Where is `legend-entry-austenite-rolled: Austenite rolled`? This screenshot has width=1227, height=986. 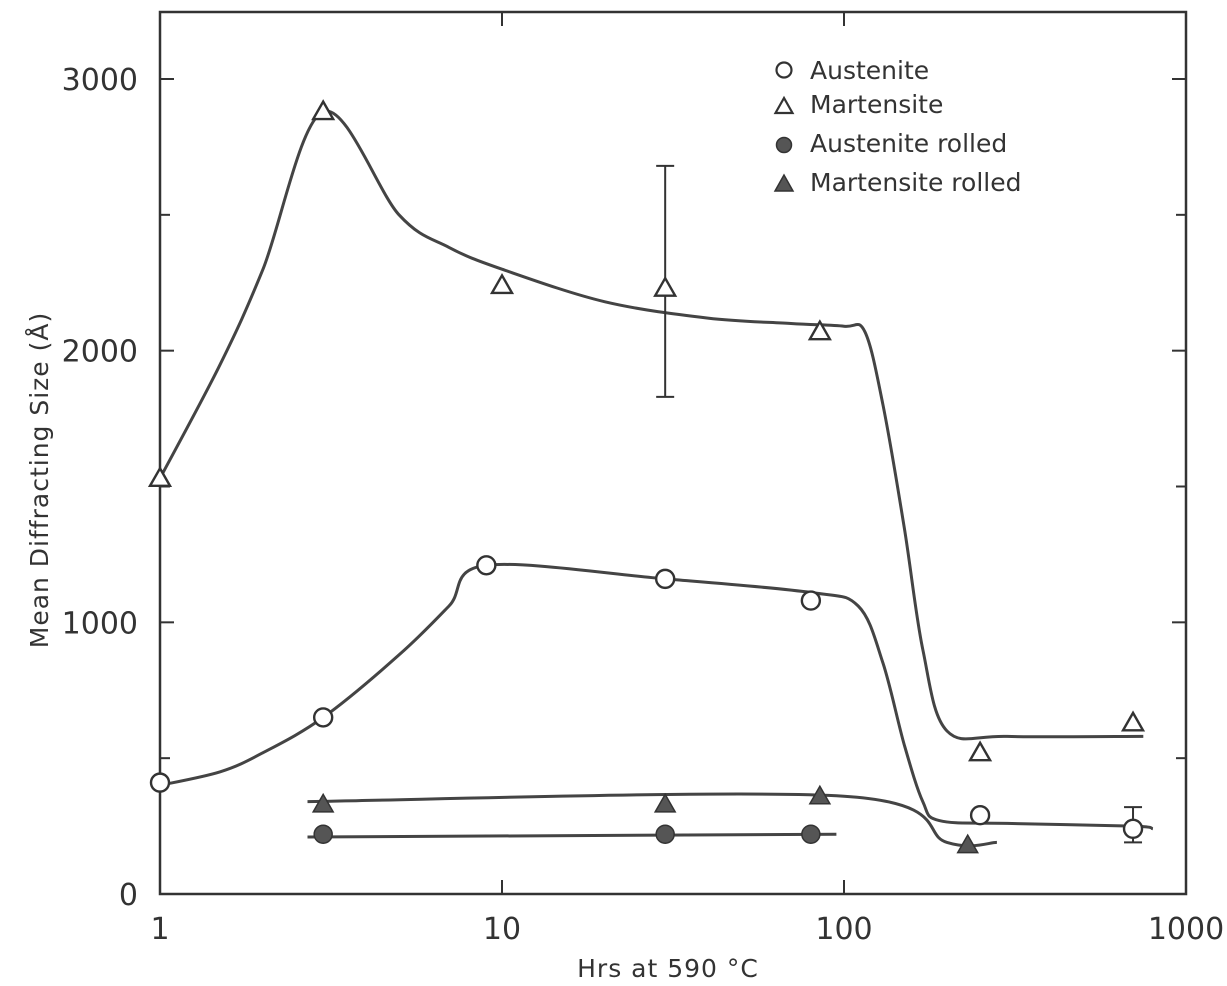
legend-entry-austenite-rolled: Austenite rolled is located at coordinates (891, 143).